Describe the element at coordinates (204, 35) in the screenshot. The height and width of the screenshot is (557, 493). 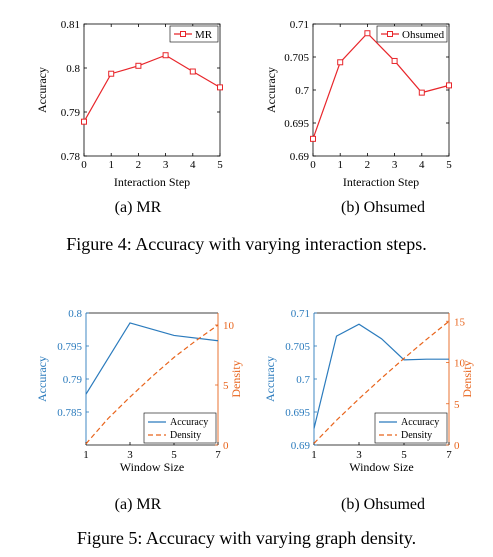
I see `legend-label: MR` at that location.